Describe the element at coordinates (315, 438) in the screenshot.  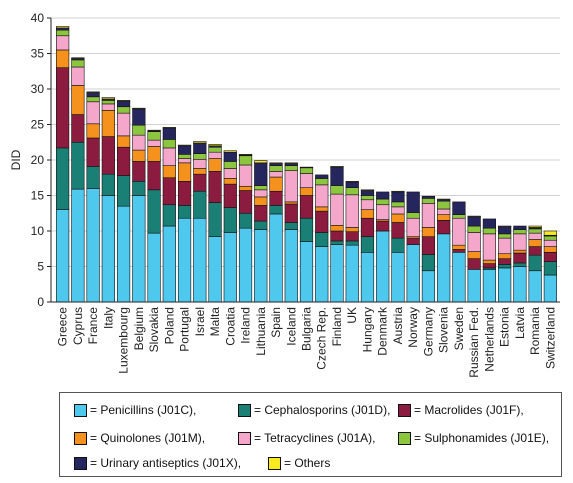
I see `legend-label: = Tetracyclines (J01A),` at that location.